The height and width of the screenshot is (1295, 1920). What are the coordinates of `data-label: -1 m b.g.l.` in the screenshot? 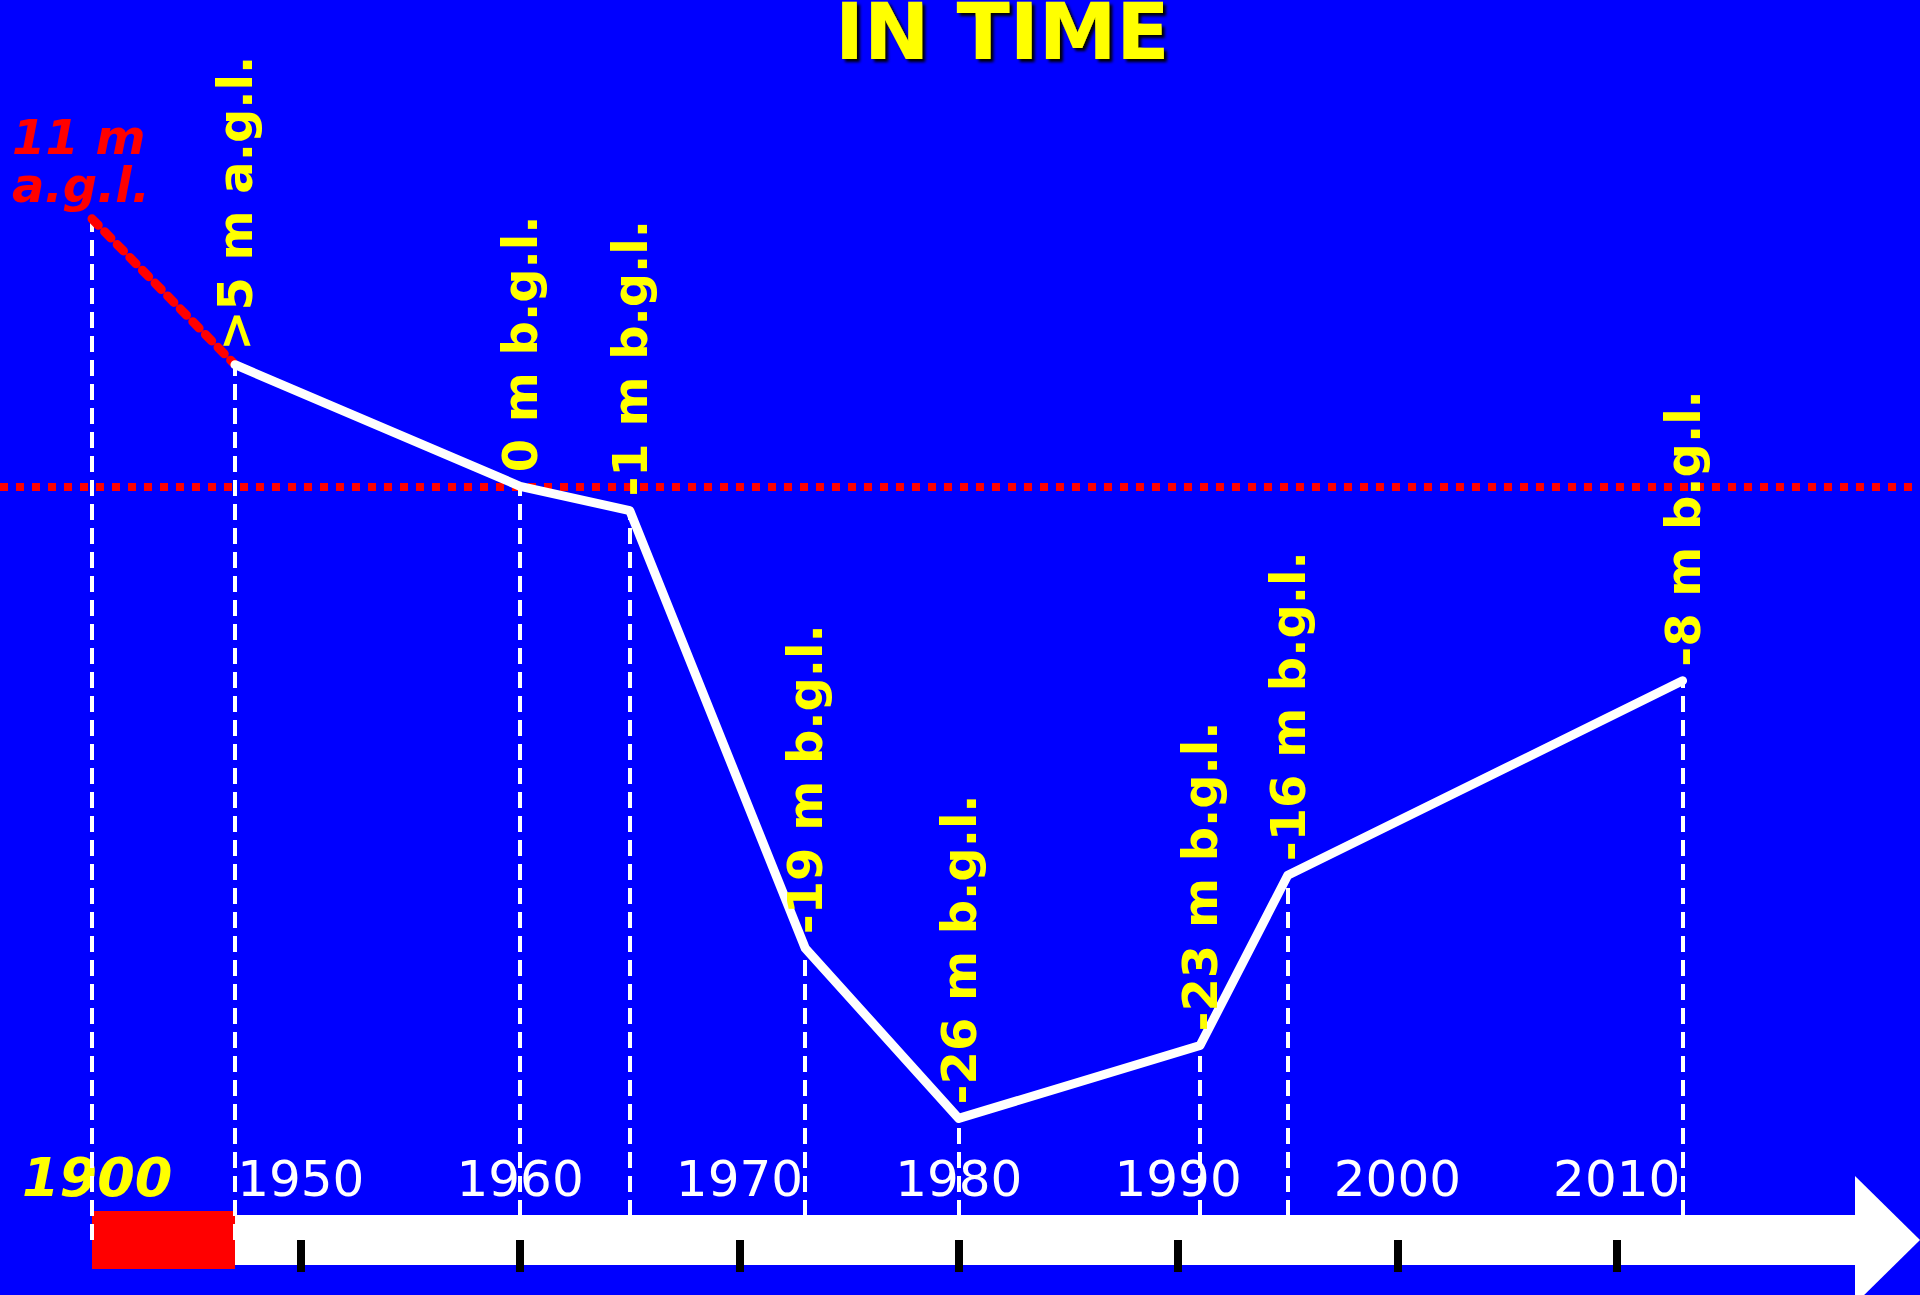 It's located at (629, 358).